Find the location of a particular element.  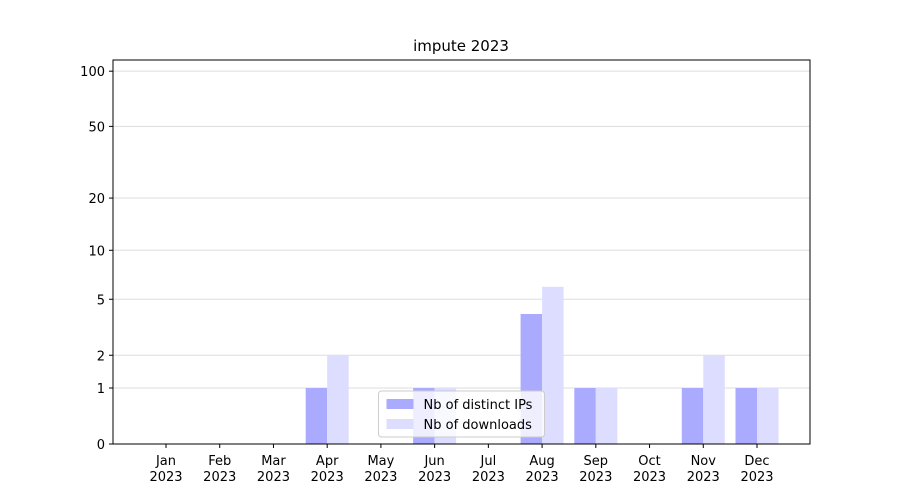

y-tick-label: 1 is located at coordinates (101, 389).